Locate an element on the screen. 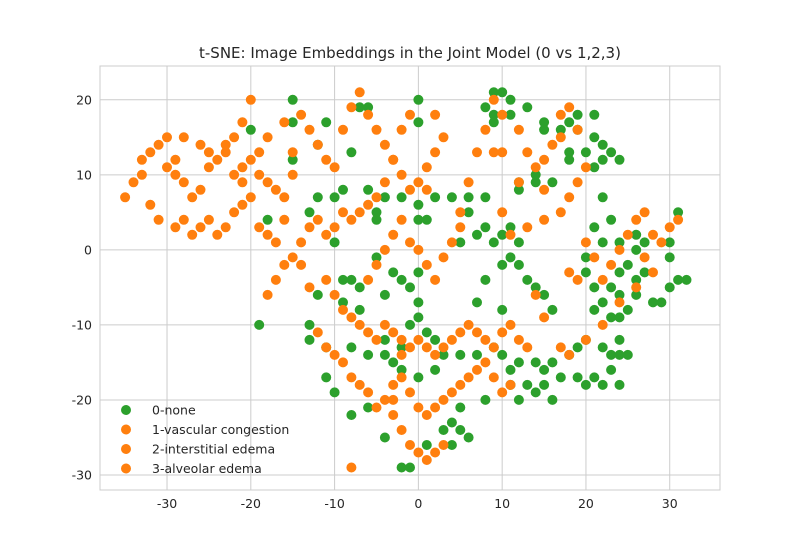 The height and width of the screenshot is (550, 800). legend-label: 2-interstitial edema is located at coordinates (213, 449).